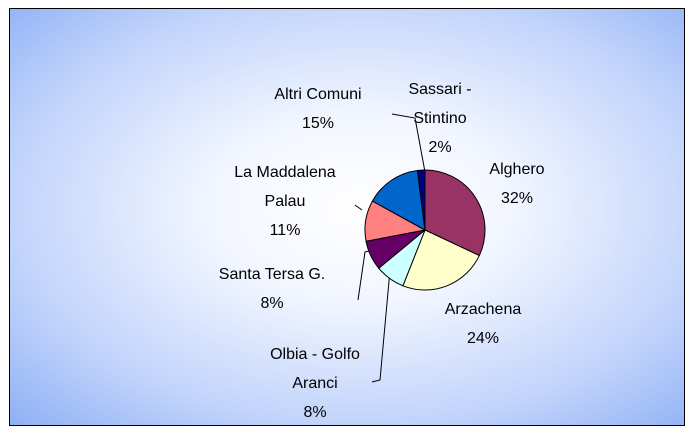  I want to click on slice-value: 11%, so click(285, 230).